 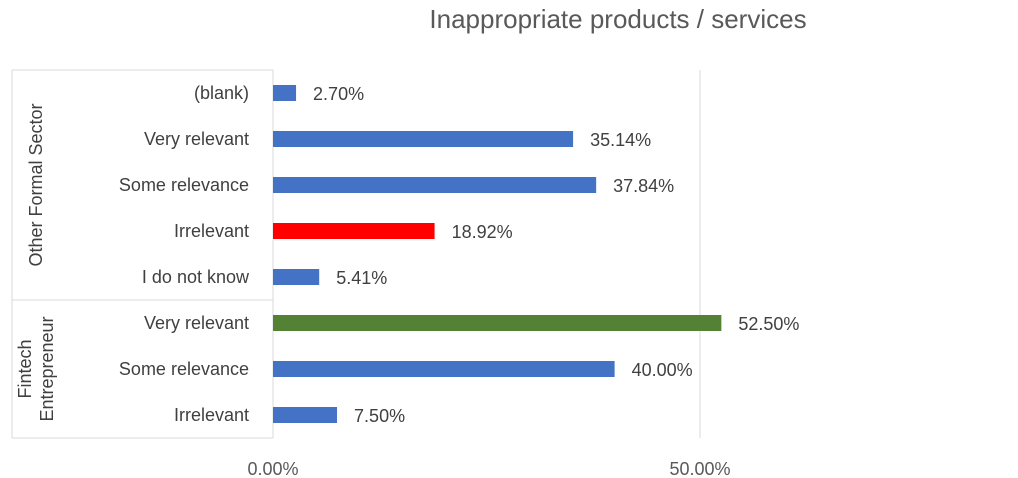 I want to click on data-label: 2.70%, so click(x=338, y=94).